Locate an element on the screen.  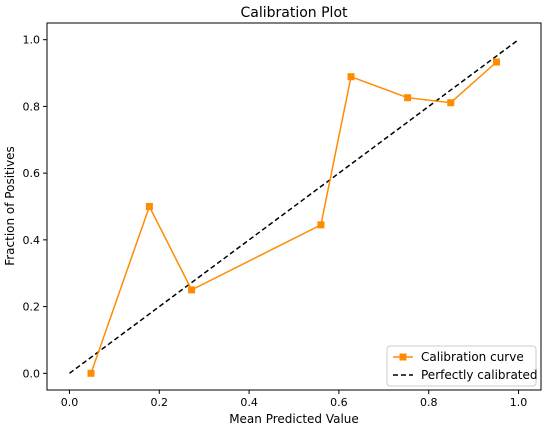
legend-box is located at coordinates (461, 366).